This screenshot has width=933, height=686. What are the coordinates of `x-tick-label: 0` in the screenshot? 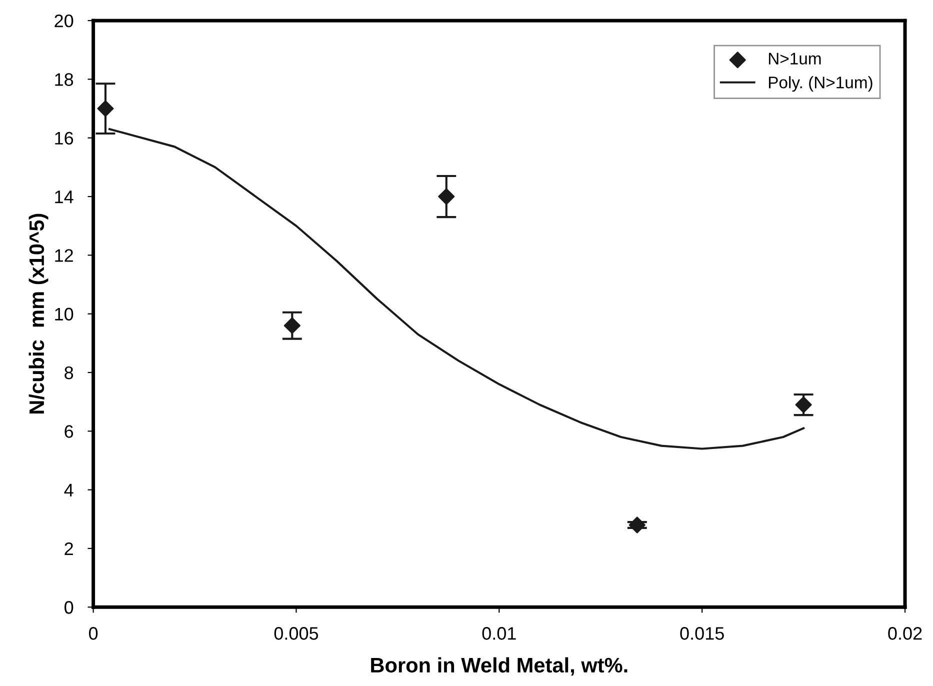 It's located at (93, 633).